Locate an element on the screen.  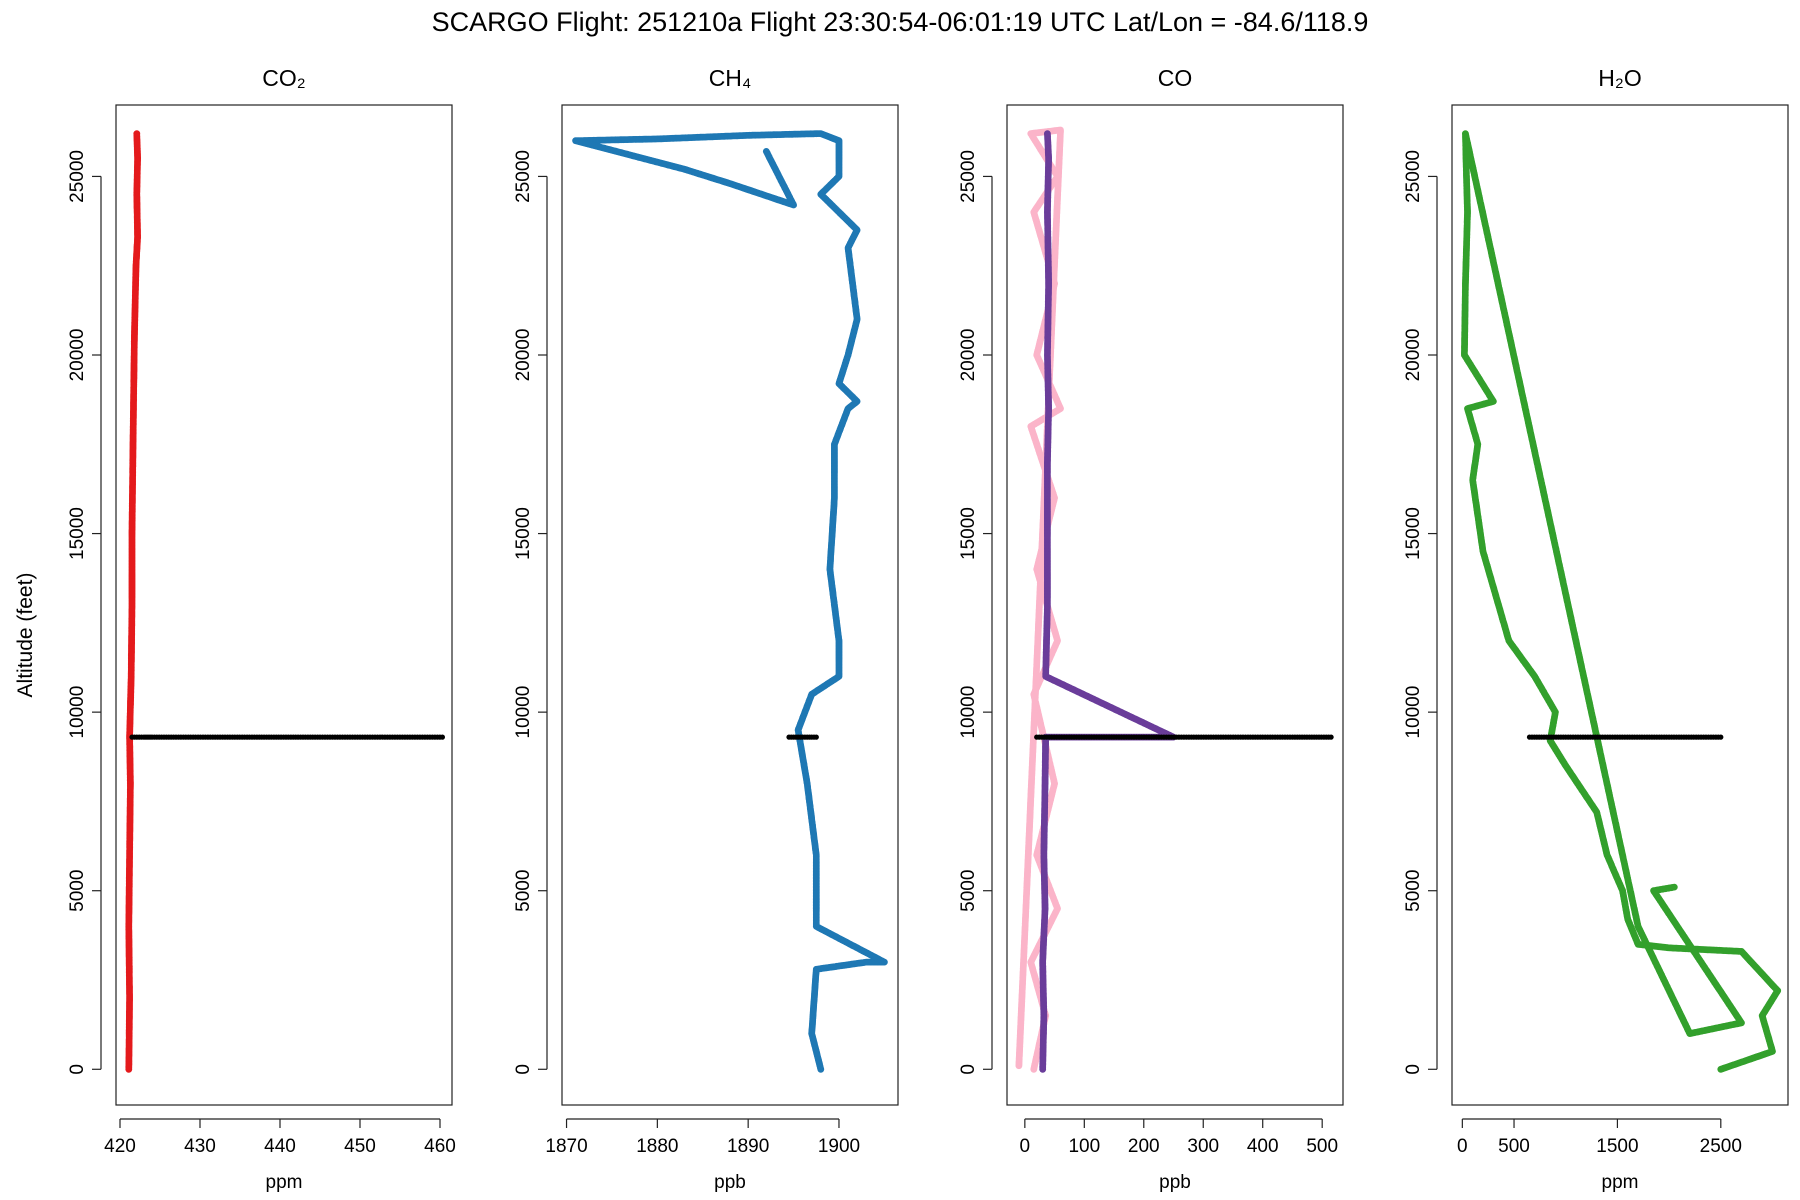
panel-title: CO₂ is located at coordinates (283, 78).